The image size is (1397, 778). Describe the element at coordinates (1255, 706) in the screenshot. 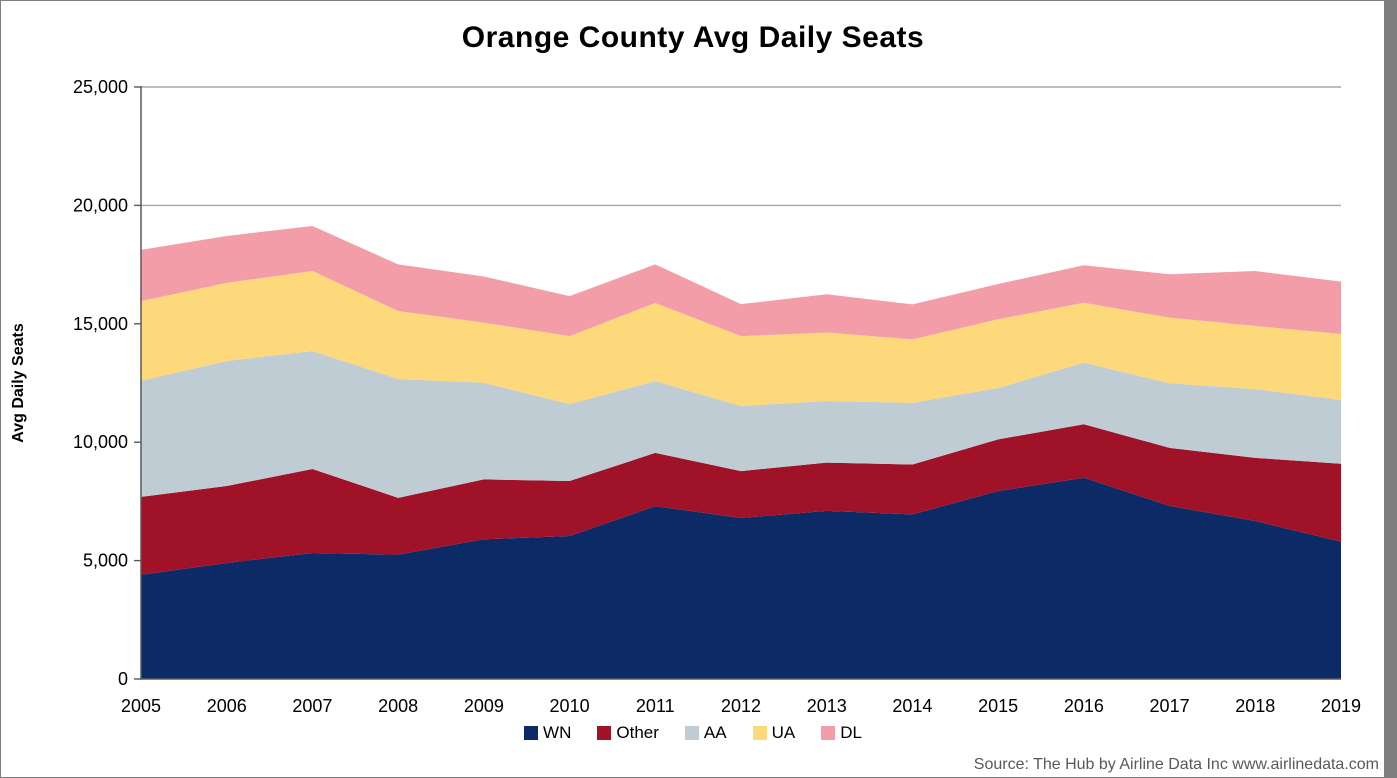

I see `x-tick-label-2018: 2018` at that location.